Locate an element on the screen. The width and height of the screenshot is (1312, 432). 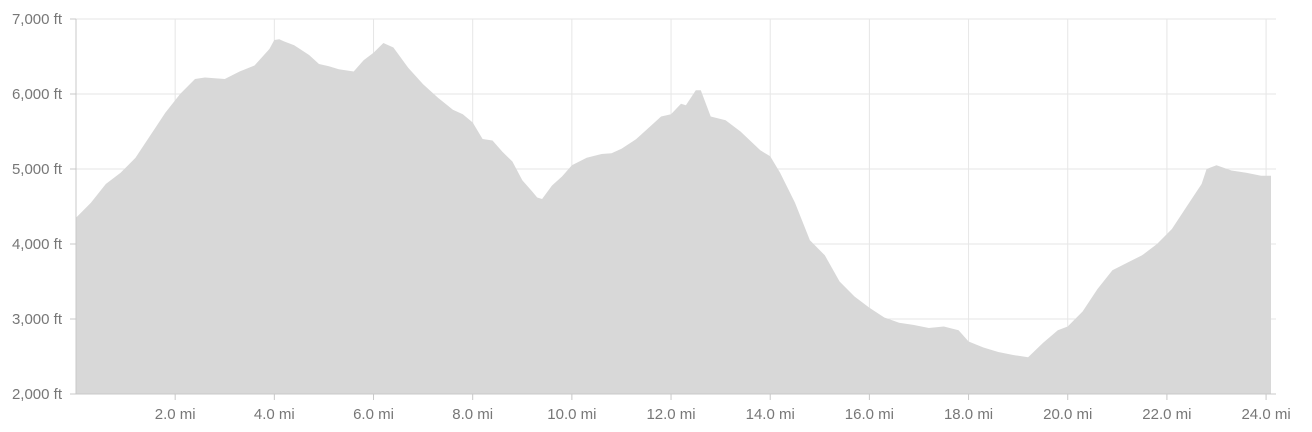
y-tick-label: 5,000 ft is located at coordinates (37, 169).